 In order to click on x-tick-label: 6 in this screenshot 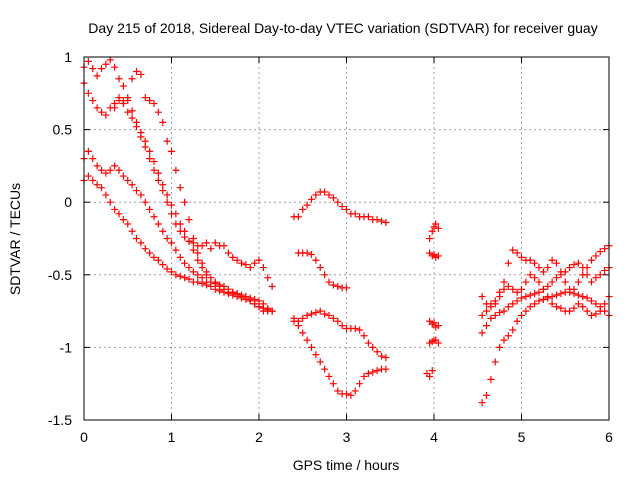, I will do `click(609, 437)`.